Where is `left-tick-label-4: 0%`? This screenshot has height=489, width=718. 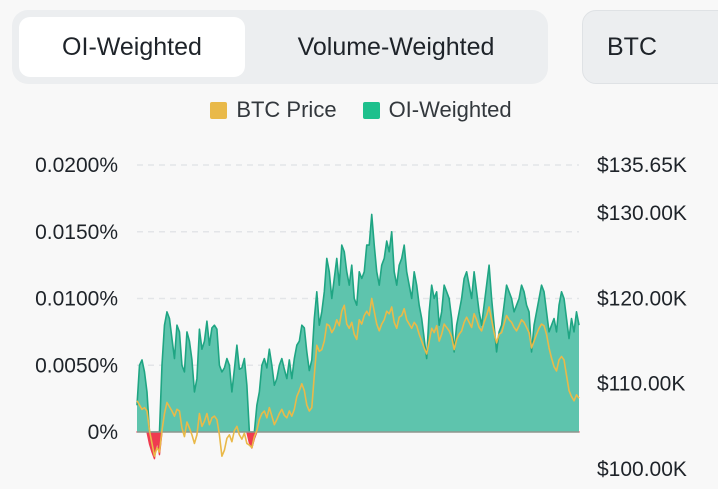 left-tick-label-4: 0% is located at coordinates (103, 432).